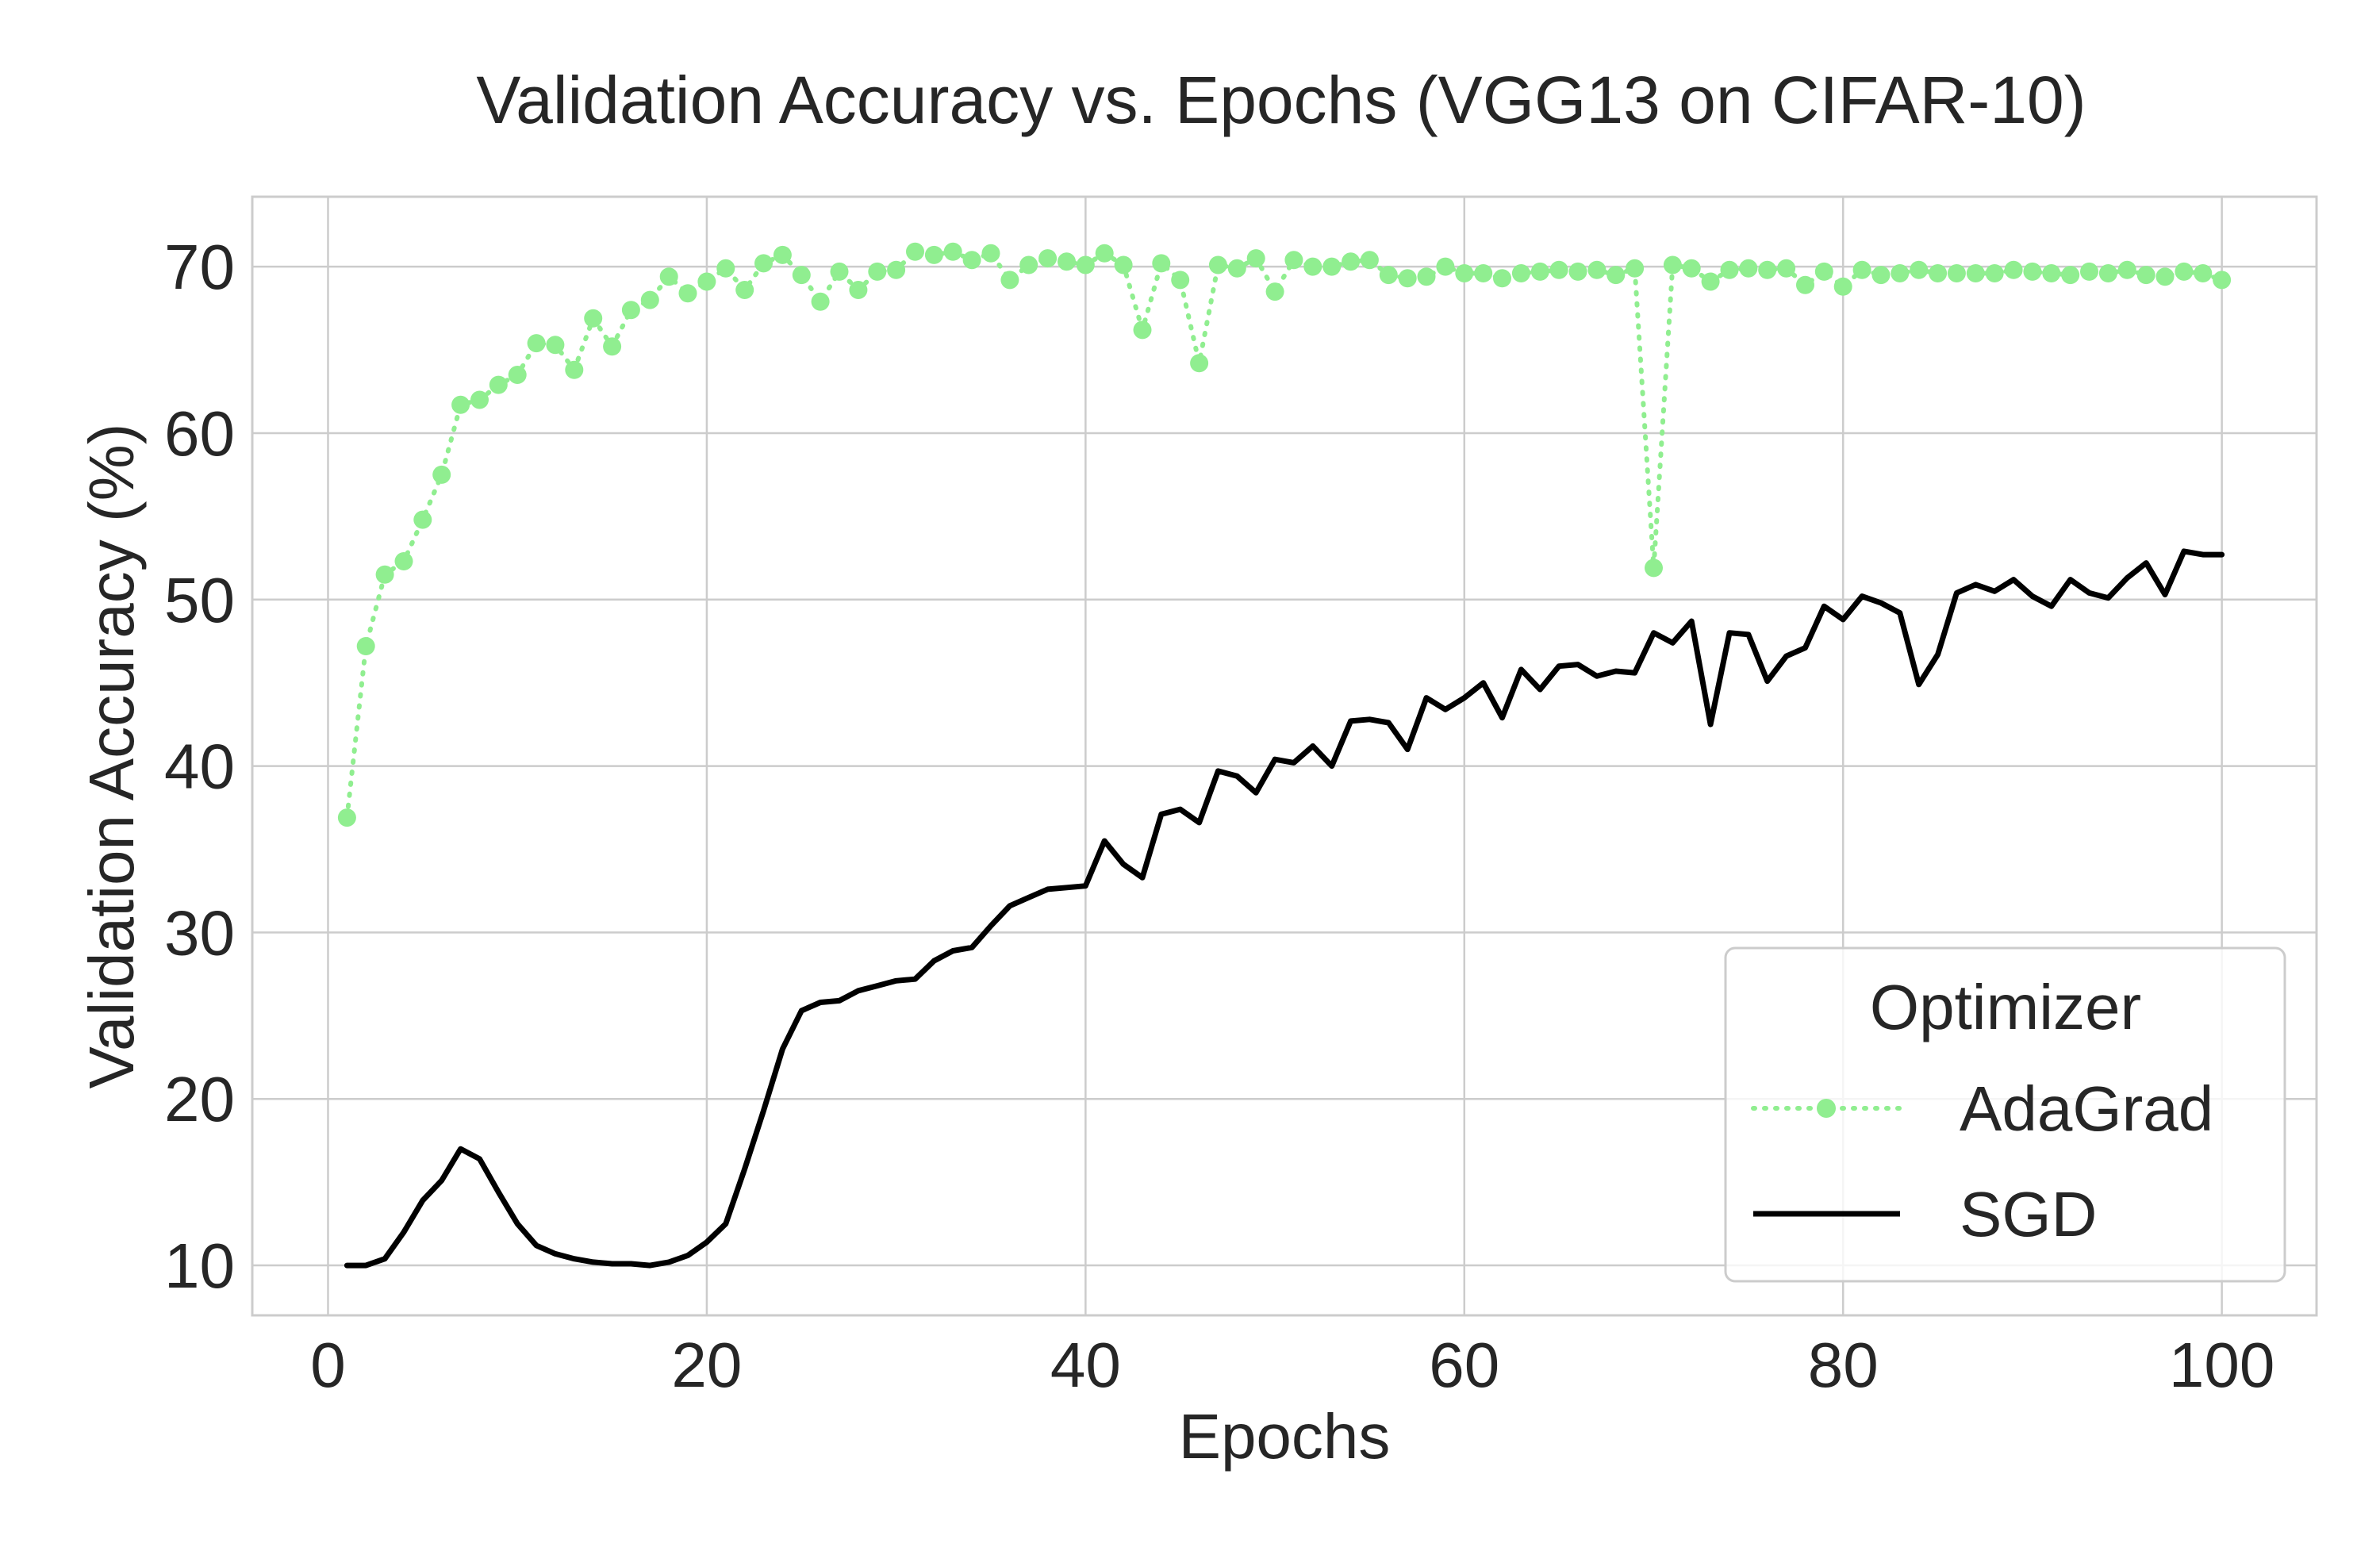  Describe the element at coordinates (328, 1365) in the screenshot. I see `x-tick-label: 0` at that location.